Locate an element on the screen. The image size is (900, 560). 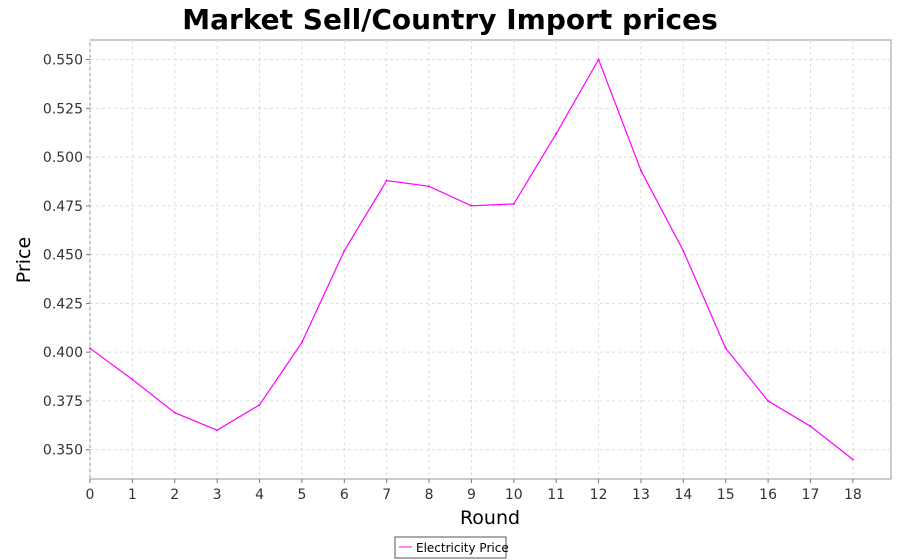
y-tick-label: 0.425 is located at coordinates (63, 304).